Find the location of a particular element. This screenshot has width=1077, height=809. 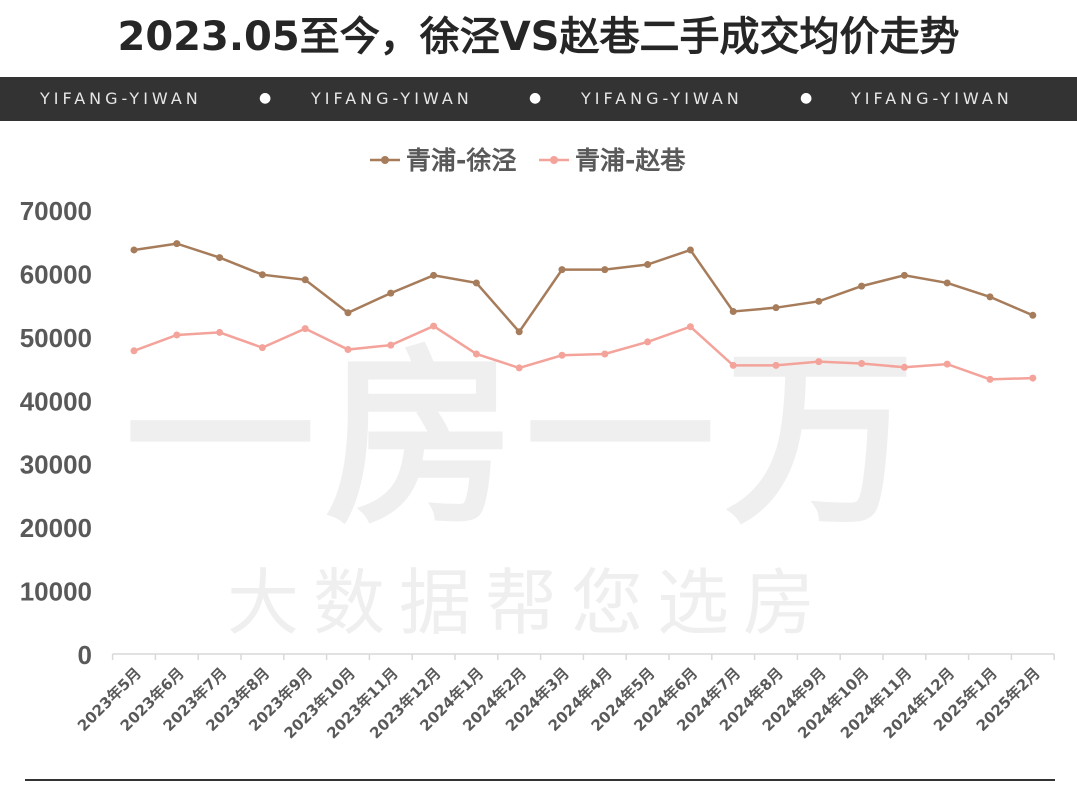

y-tick-label: 70000 is located at coordinates (56, 211).